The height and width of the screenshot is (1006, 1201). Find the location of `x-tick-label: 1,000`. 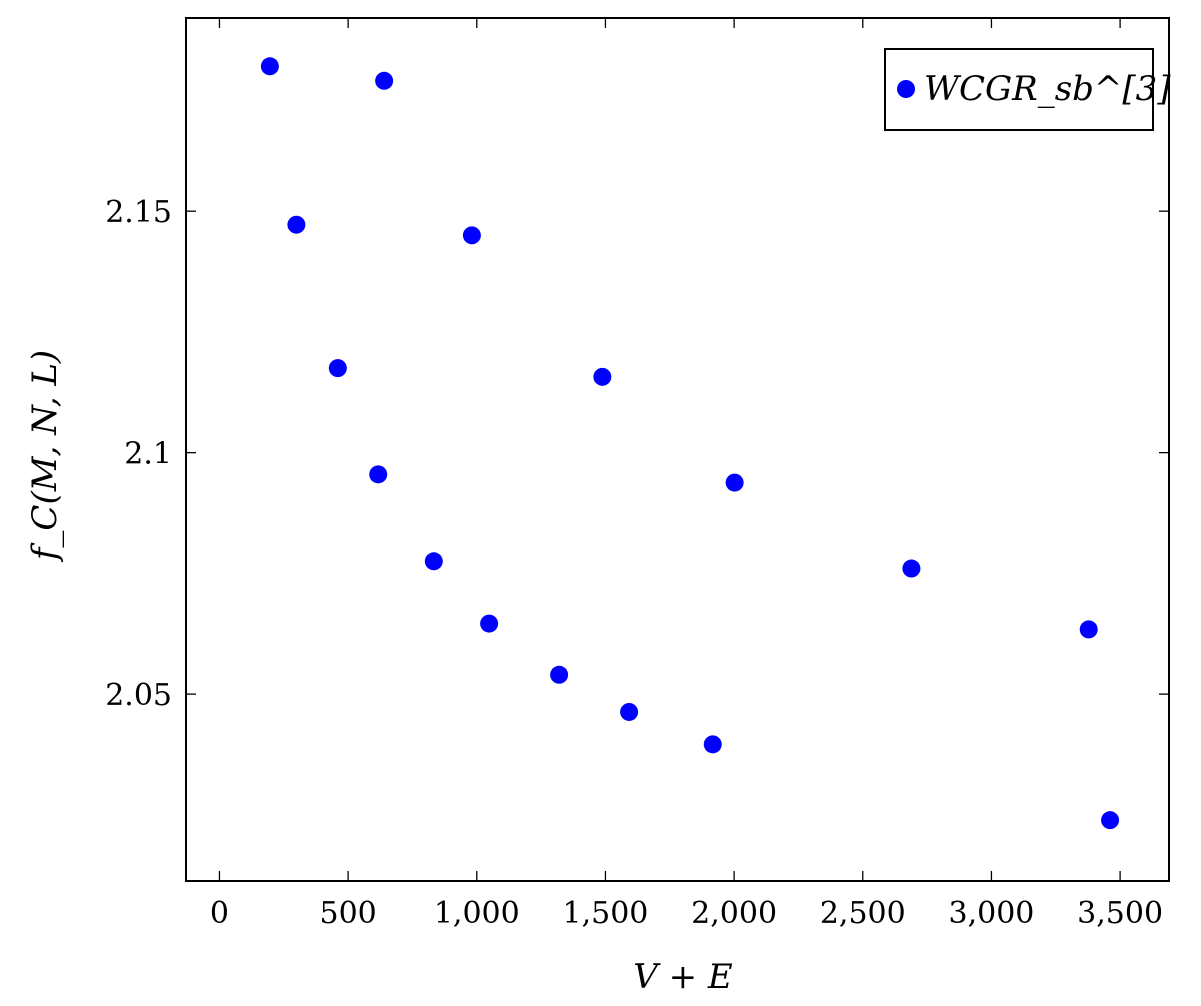

x-tick-label: 1,000 is located at coordinates (477, 913).